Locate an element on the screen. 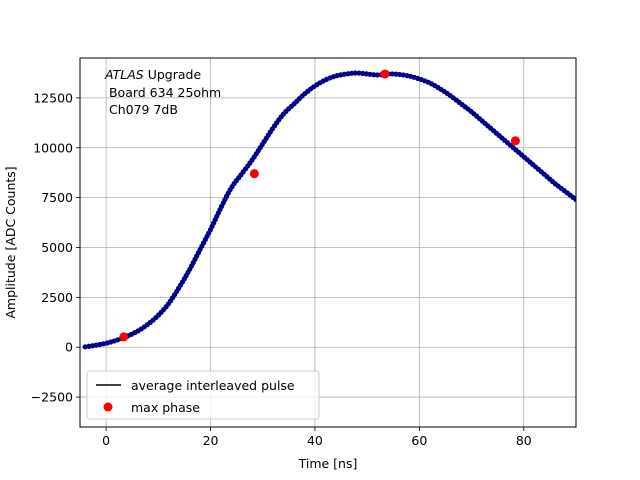 The height and width of the screenshot is (480, 640). legend-marker-swatch is located at coordinates (108, 407).